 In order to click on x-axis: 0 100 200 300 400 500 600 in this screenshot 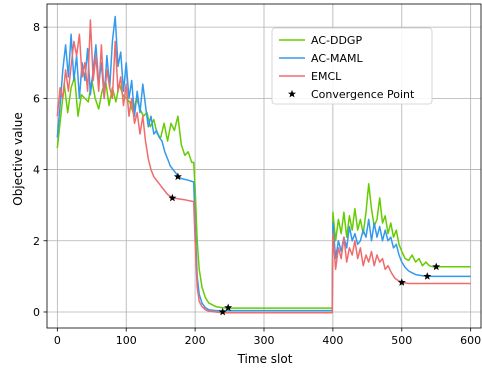, I will do `click(267, 337)`.